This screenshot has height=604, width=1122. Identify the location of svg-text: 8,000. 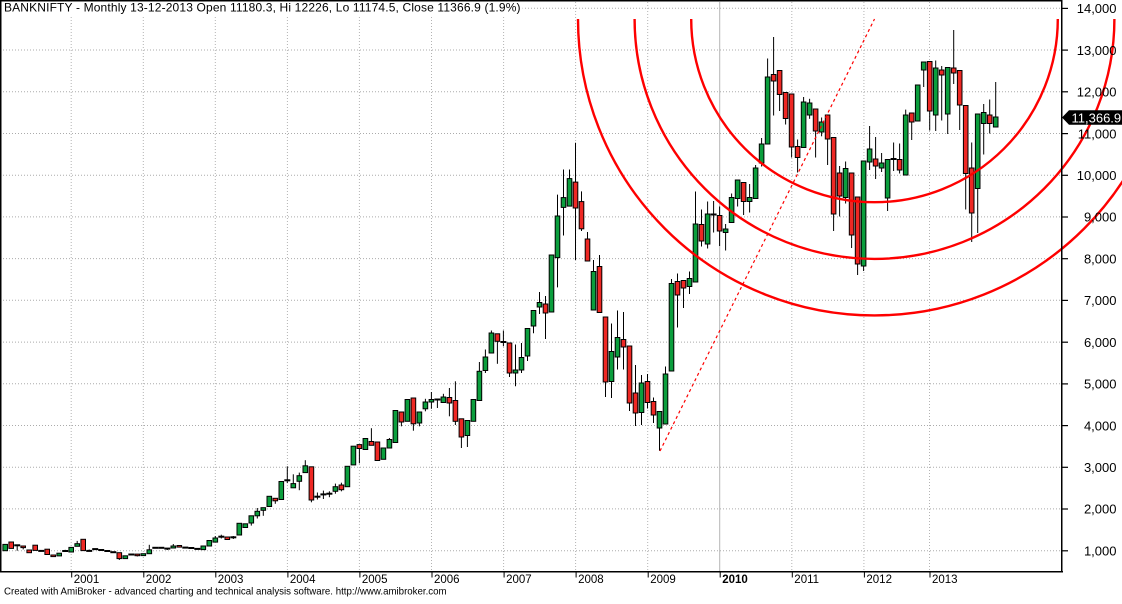
(1100, 258).